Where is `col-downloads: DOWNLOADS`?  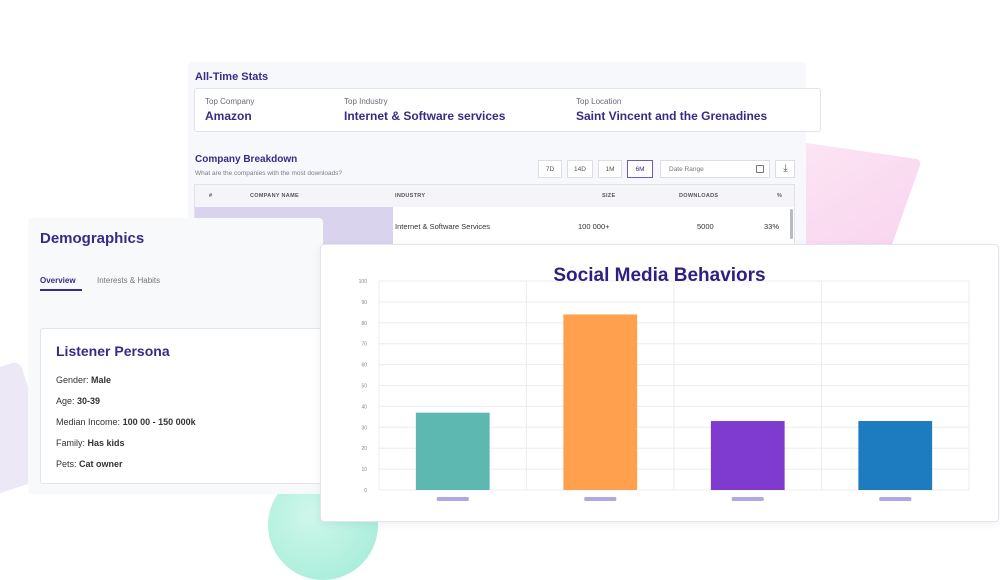
col-downloads: DOWNLOADS is located at coordinates (699, 196).